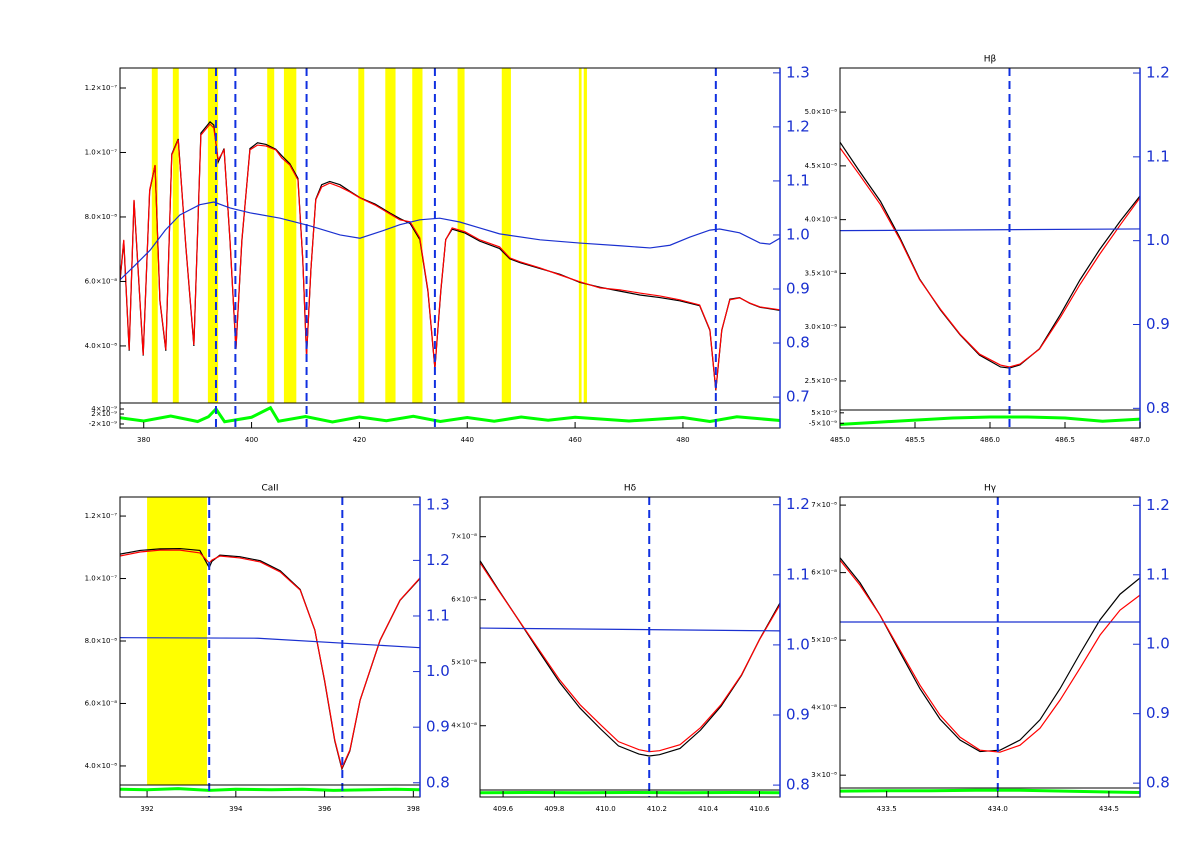  What do you see at coordinates (657, 809) in the screenshot?
I see `x-tick-label: 410.2` at bounding box center [657, 809].